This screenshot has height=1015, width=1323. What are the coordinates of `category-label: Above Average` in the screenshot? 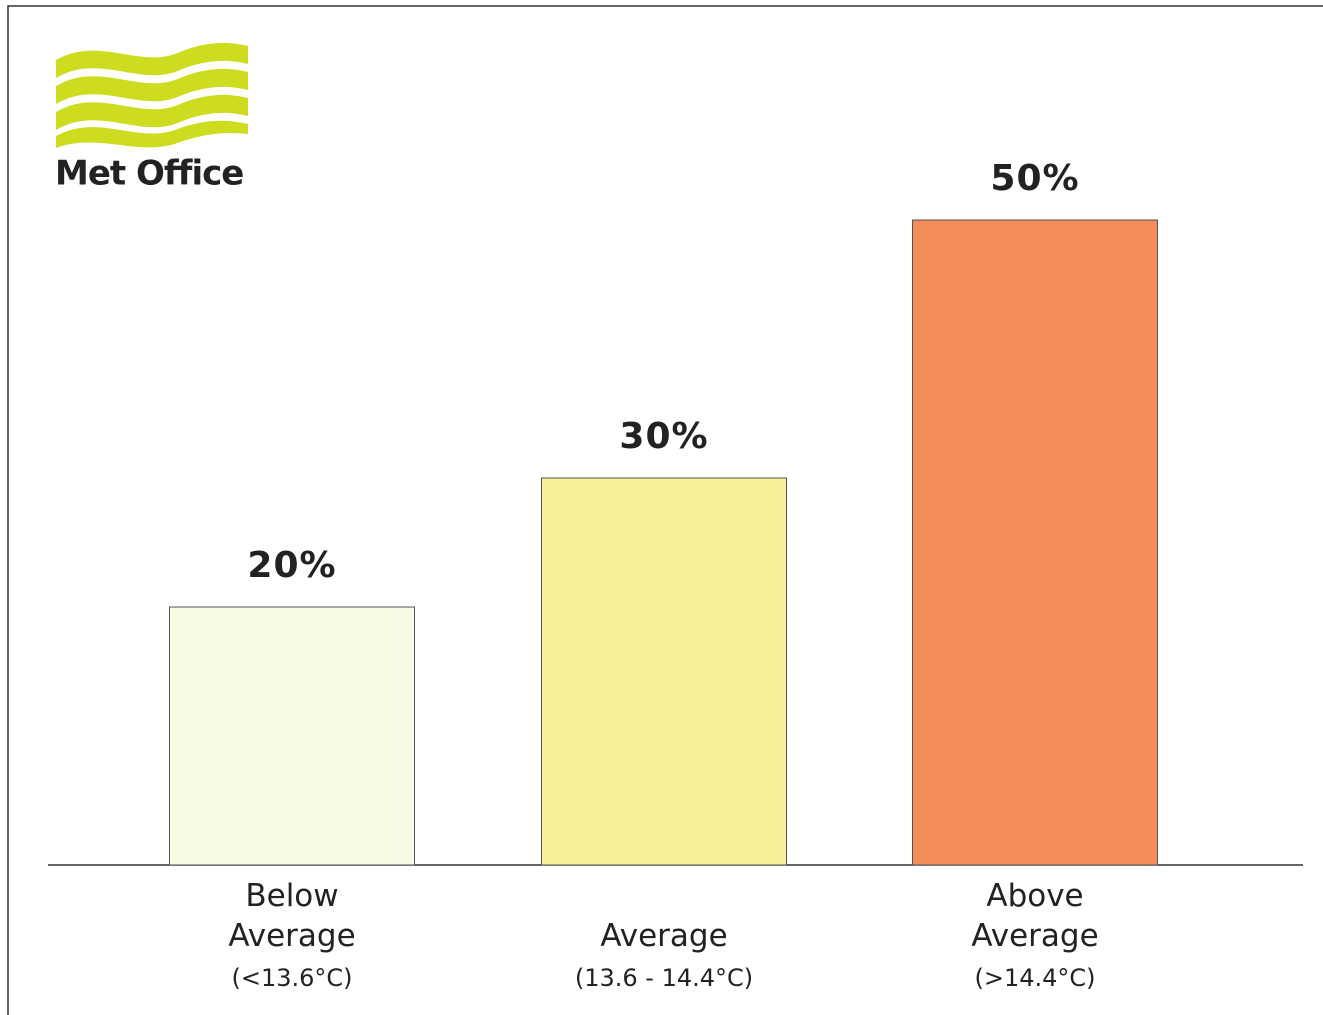 It's located at (1034, 916).